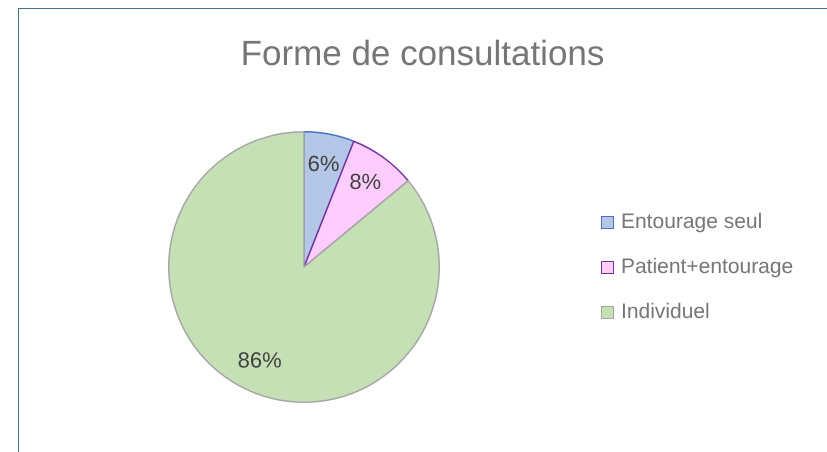  I want to click on data-label: 8%, so click(365, 181).